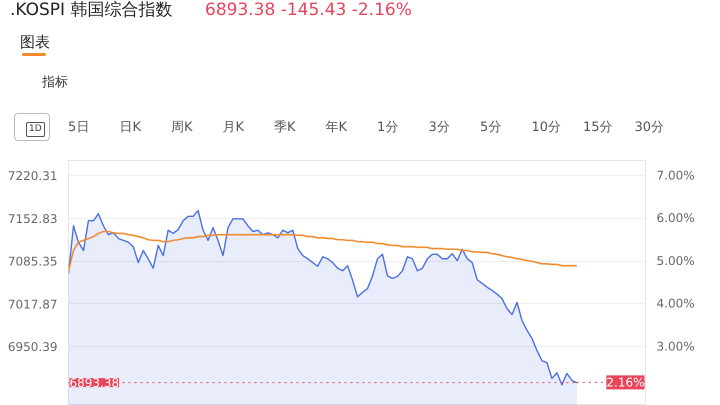 This screenshot has width=720, height=405. I want to click on text: 1D, so click(35, 129).